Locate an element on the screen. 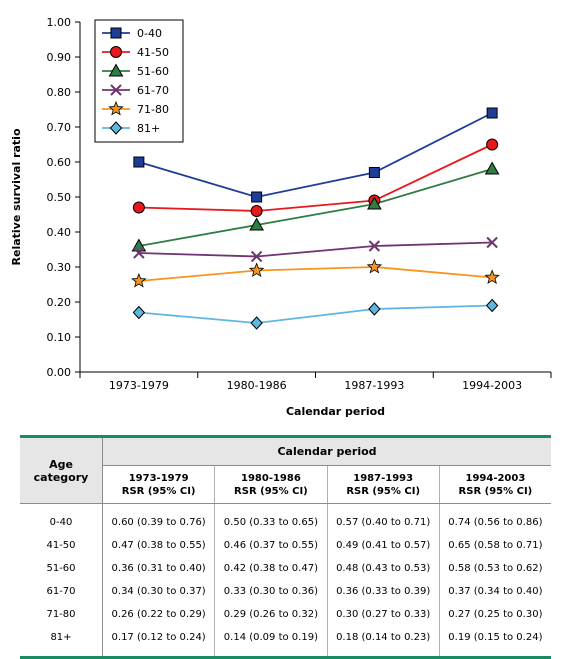  rsr-cell: 0.58 (0.53 to 0.62) is located at coordinates (494, 568).